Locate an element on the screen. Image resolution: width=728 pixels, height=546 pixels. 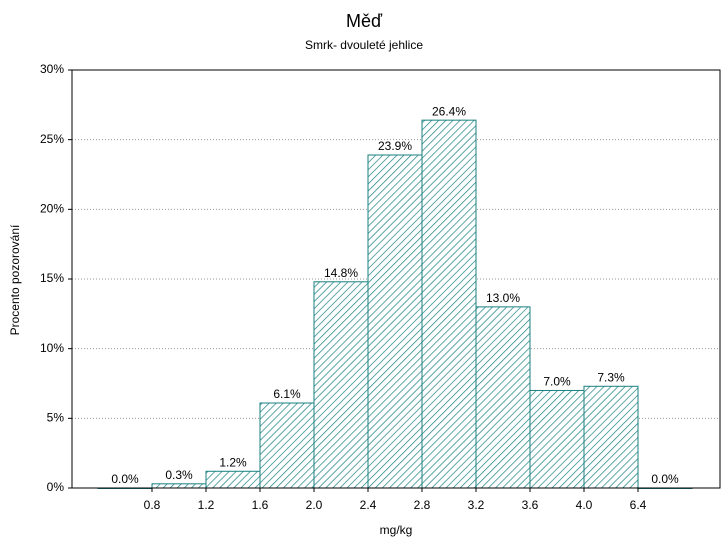
x-tick-label: 4.0 is located at coordinates (584, 505).